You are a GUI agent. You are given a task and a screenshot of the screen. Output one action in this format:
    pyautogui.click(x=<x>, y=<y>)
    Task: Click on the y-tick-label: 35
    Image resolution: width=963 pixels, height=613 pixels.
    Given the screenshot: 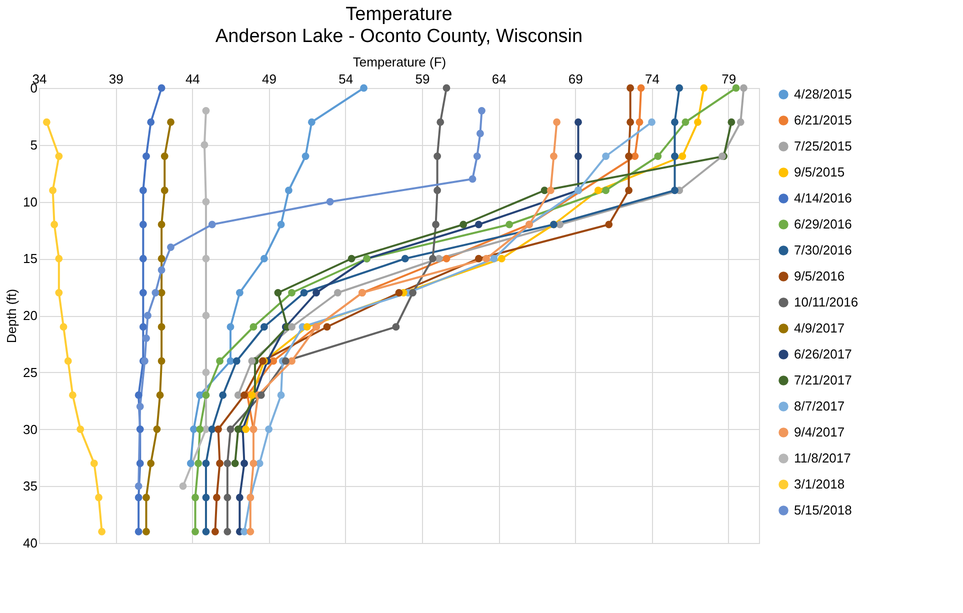 What is the action you would take?
    pyautogui.click(x=30, y=486)
    